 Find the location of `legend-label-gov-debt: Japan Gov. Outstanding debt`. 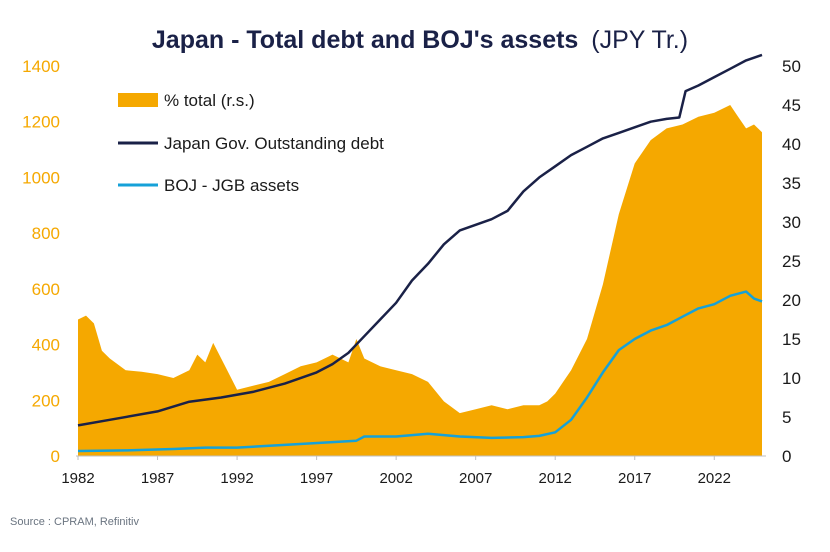

legend-label-gov-debt: Japan Gov. Outstanding debt is located at coordinates (274, 143).